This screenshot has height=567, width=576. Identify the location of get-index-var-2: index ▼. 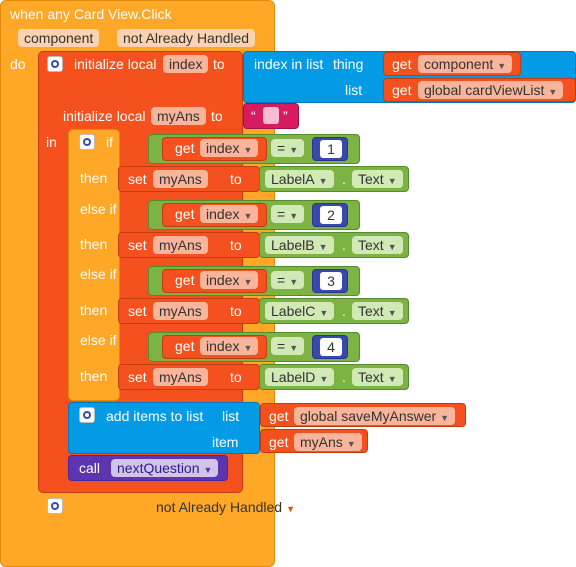
(229, 214).